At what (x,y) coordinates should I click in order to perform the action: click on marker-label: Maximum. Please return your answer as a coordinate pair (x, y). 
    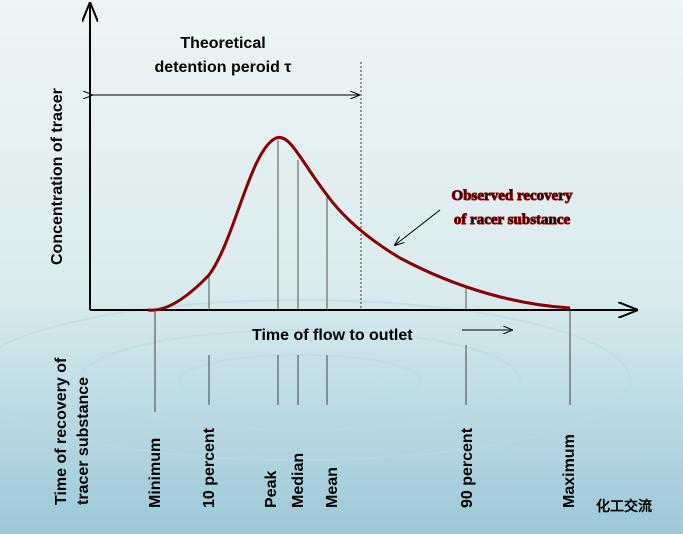
    Looking at the image, I should click on (569, 471).